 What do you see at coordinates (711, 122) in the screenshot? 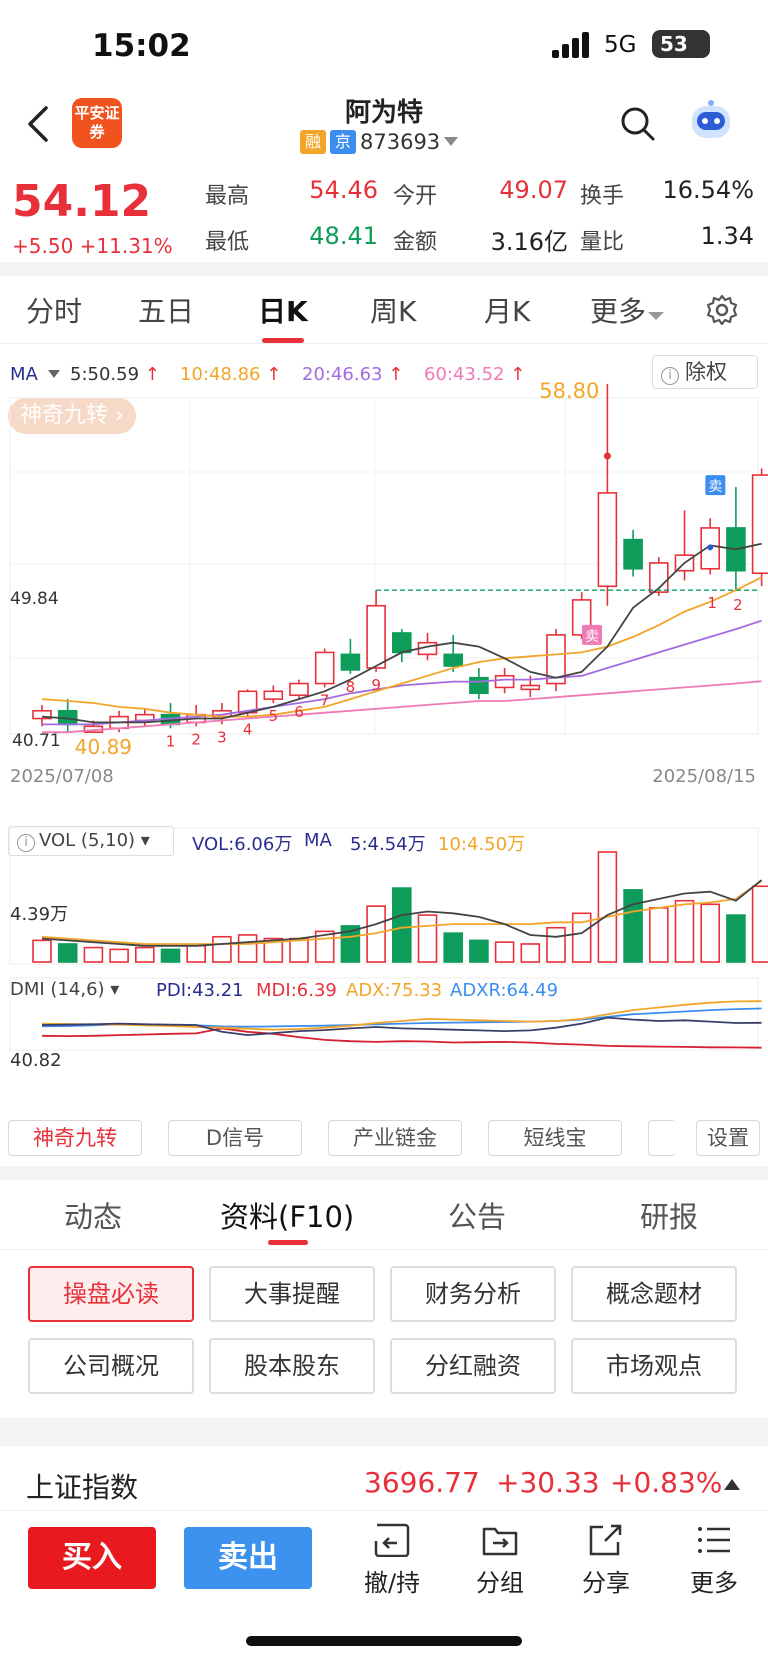
I see `ai-robot-icon` at bounding box center [711, 122].